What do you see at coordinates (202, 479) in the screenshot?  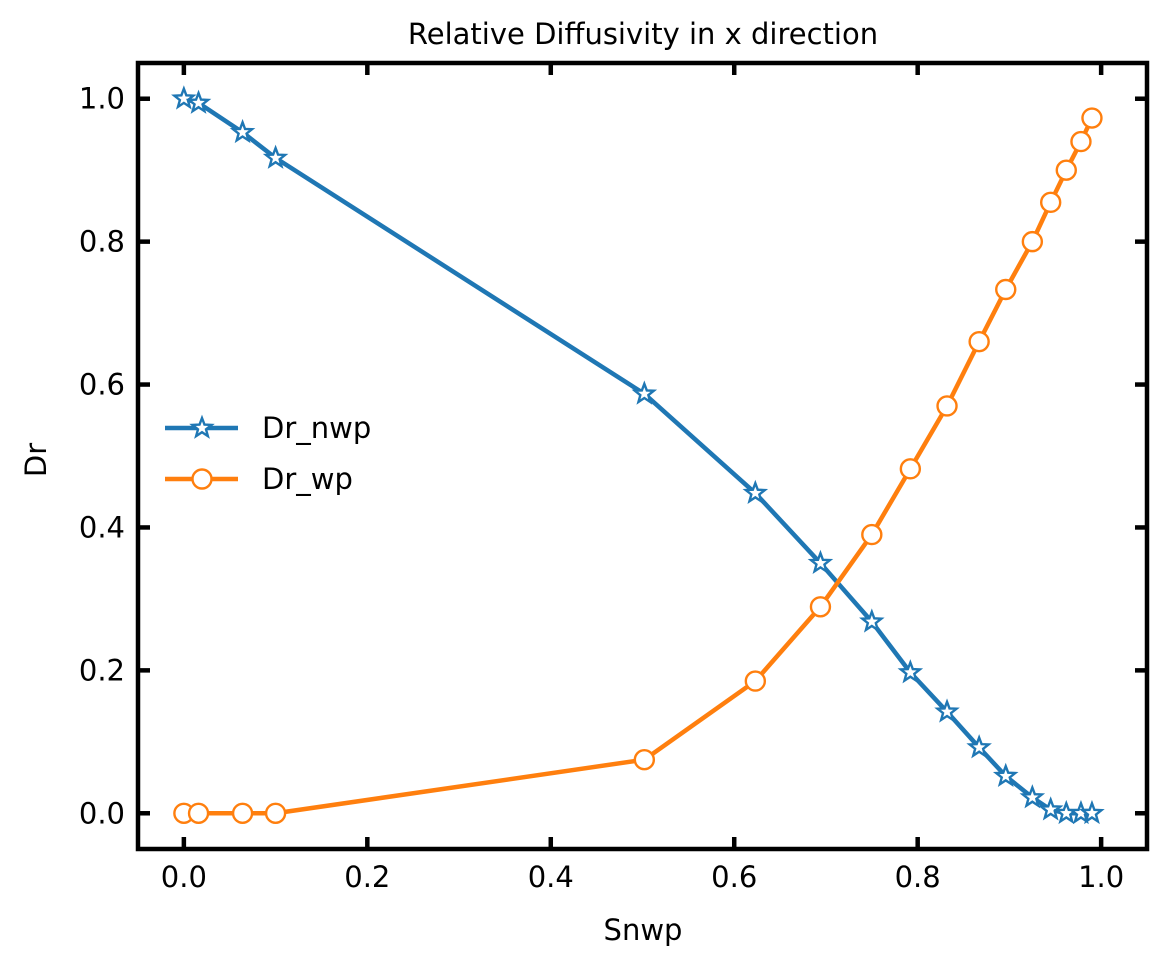 I see `legend-marker-dr-wp` at bounding box center [202, 479].